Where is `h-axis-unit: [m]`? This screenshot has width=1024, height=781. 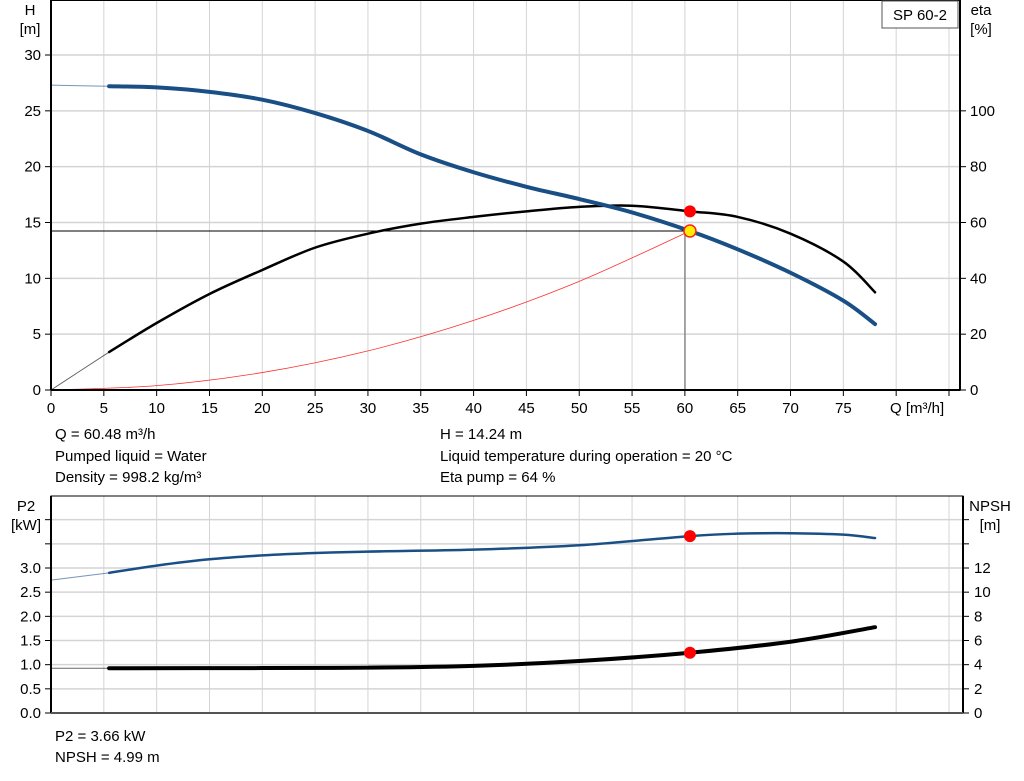
h-axis-unit: [m] is located at coordinates (30, 29).